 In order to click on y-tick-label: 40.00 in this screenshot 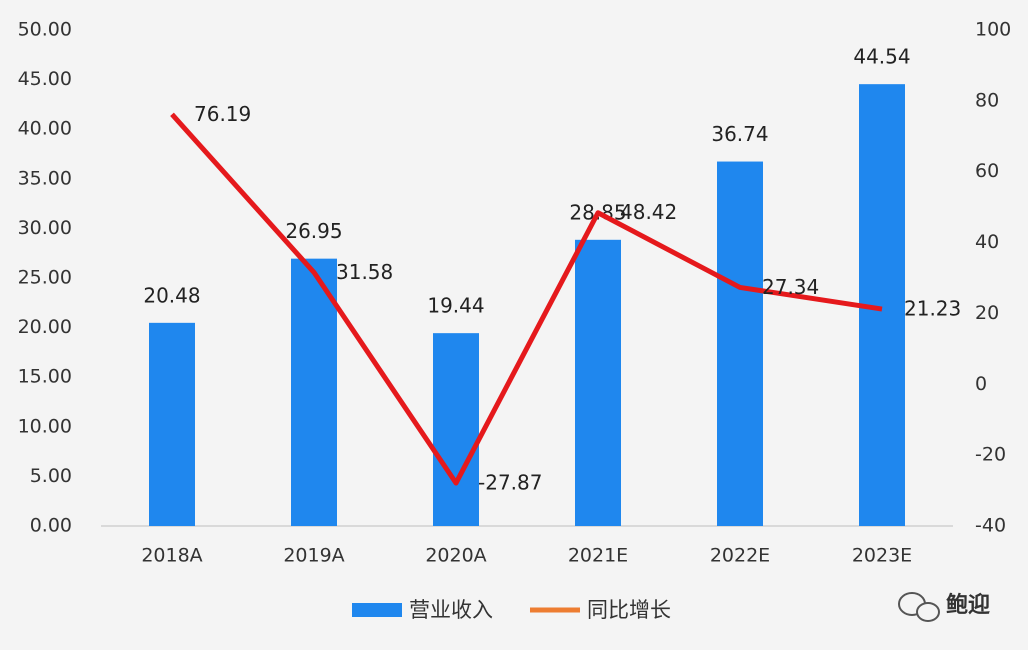, I will do `click(45, 129)`.